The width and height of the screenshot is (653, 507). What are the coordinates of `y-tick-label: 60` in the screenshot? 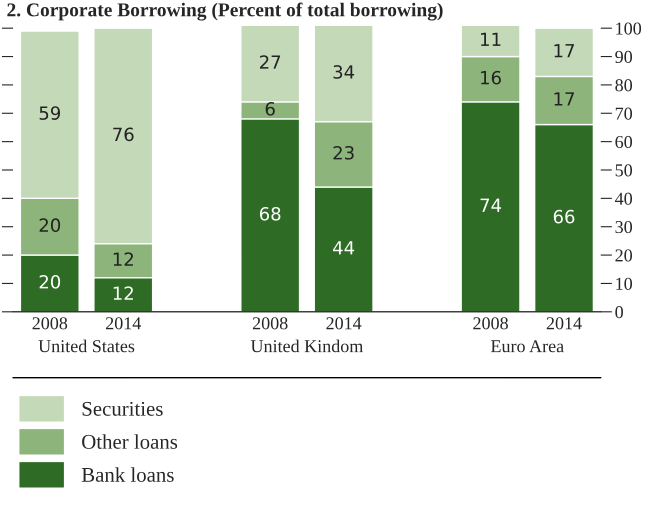 It's located at (623, 142).